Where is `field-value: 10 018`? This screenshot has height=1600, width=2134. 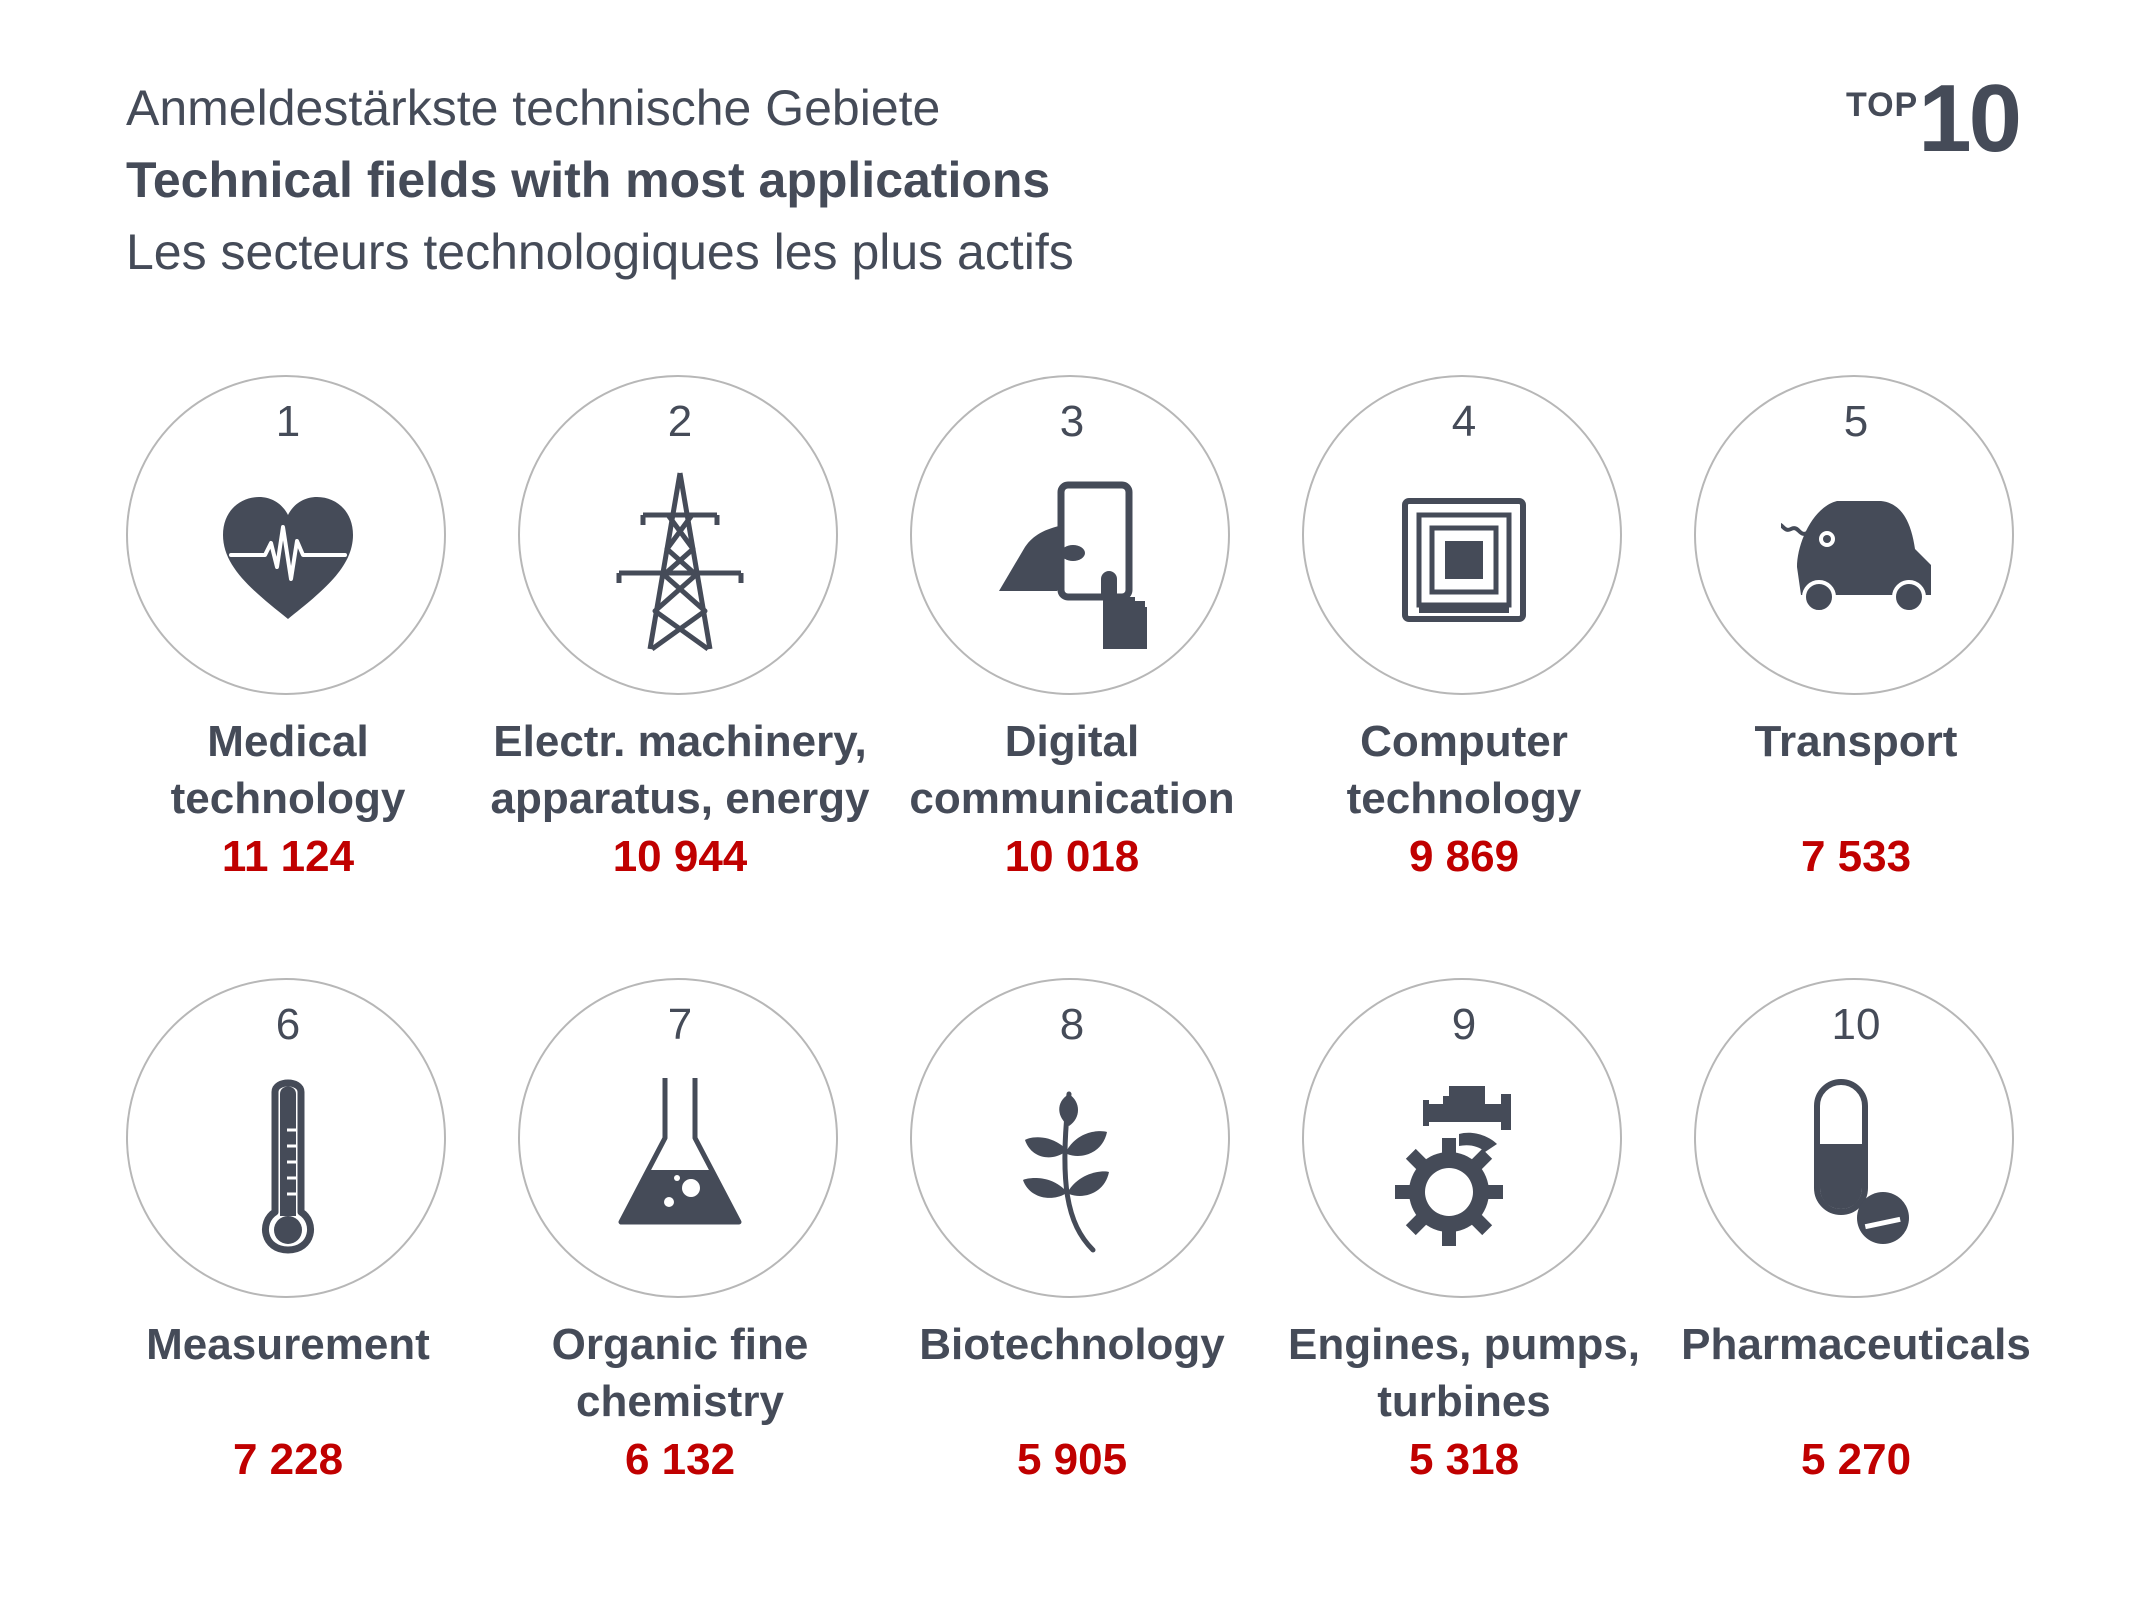
field-value: 10 018 is located at coordinates (1072, 857).